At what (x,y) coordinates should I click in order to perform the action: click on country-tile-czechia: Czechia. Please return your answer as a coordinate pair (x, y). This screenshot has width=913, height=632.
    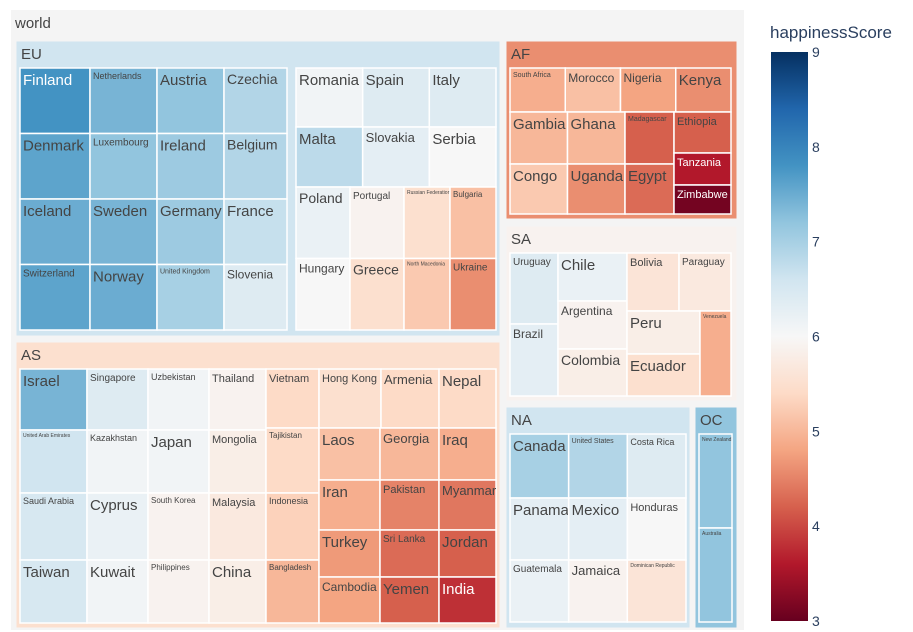
    Looking at the image, I should click on (255, 101).